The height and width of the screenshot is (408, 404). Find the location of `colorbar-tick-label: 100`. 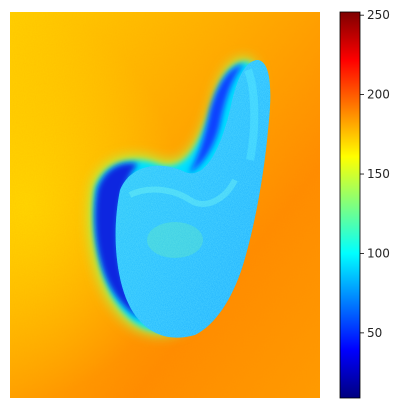

colorbar-tick-label: 100 is located at coordinates (378, 253).